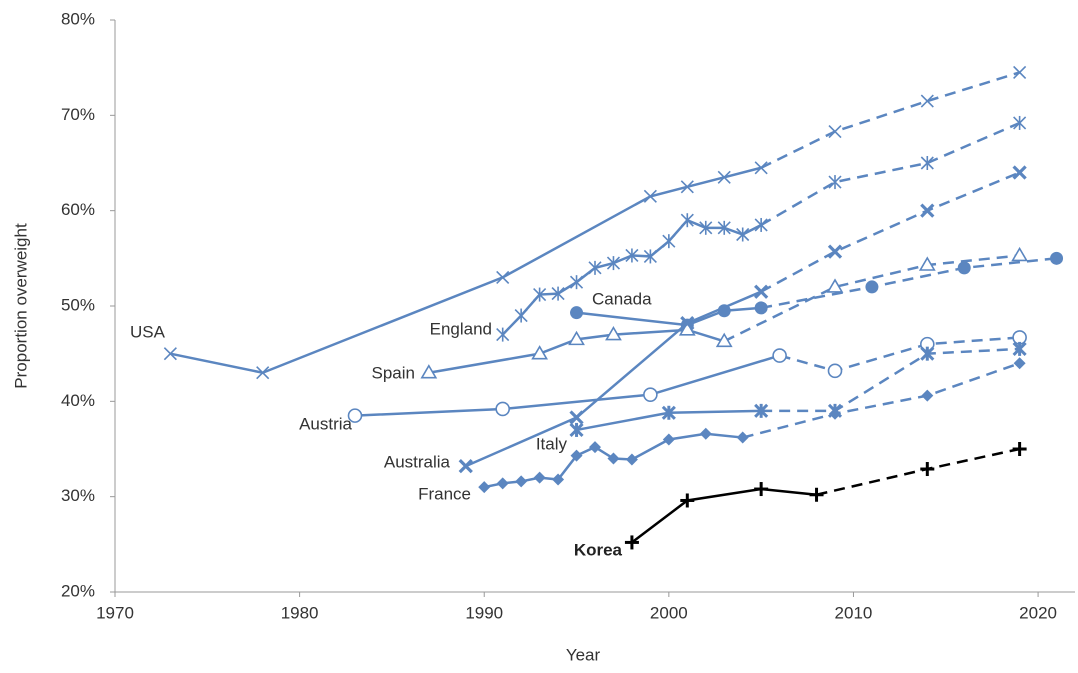  Describe the element at coordinates (78, 590) in the screenshot. I see `y-tick-label: 20%` at that location.